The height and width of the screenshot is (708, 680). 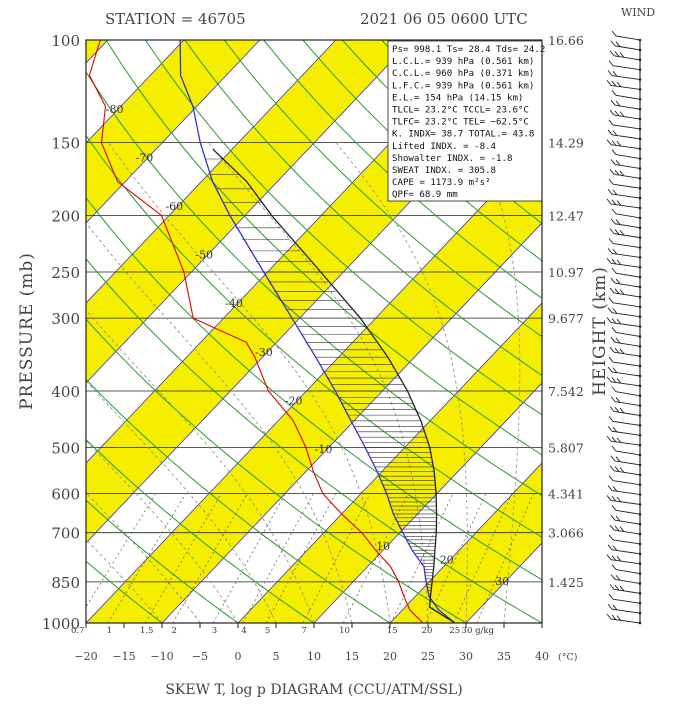 What do you see at coordinates (314, 656) in the screenshot?
I see `x-tick-label: 10` at bounding box center [314, 656].